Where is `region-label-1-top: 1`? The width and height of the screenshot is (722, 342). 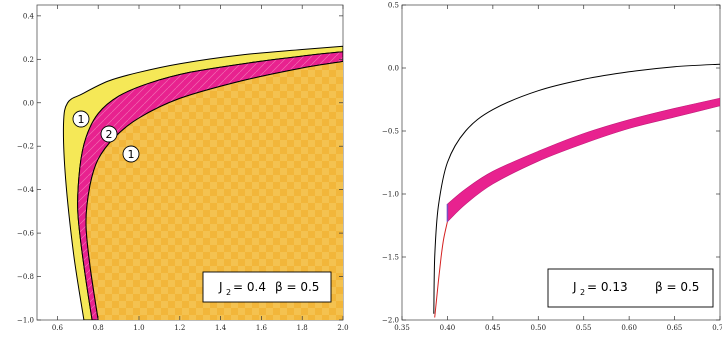 region-label-1-top: 1 is located at coordinates (81, 119).